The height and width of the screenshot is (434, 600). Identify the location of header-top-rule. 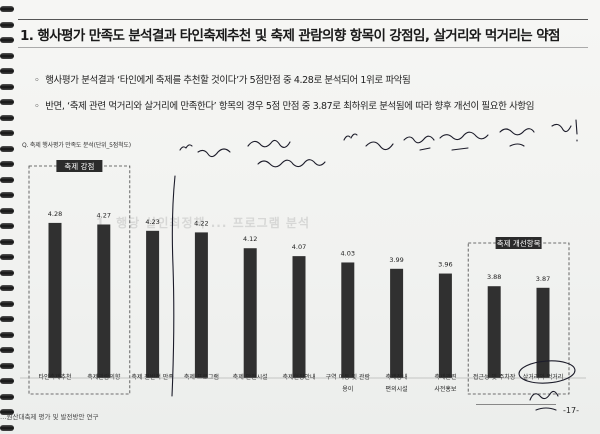
(303, 19).